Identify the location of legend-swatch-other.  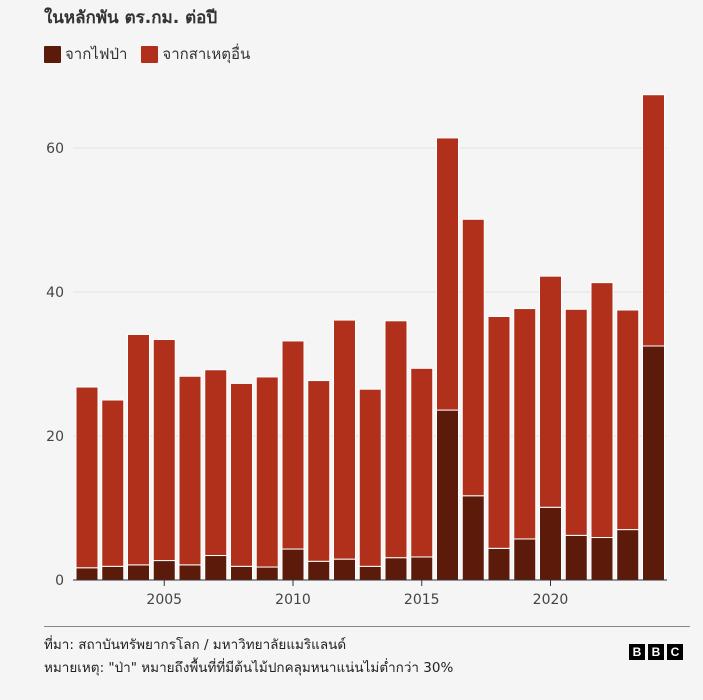
(150, 54).